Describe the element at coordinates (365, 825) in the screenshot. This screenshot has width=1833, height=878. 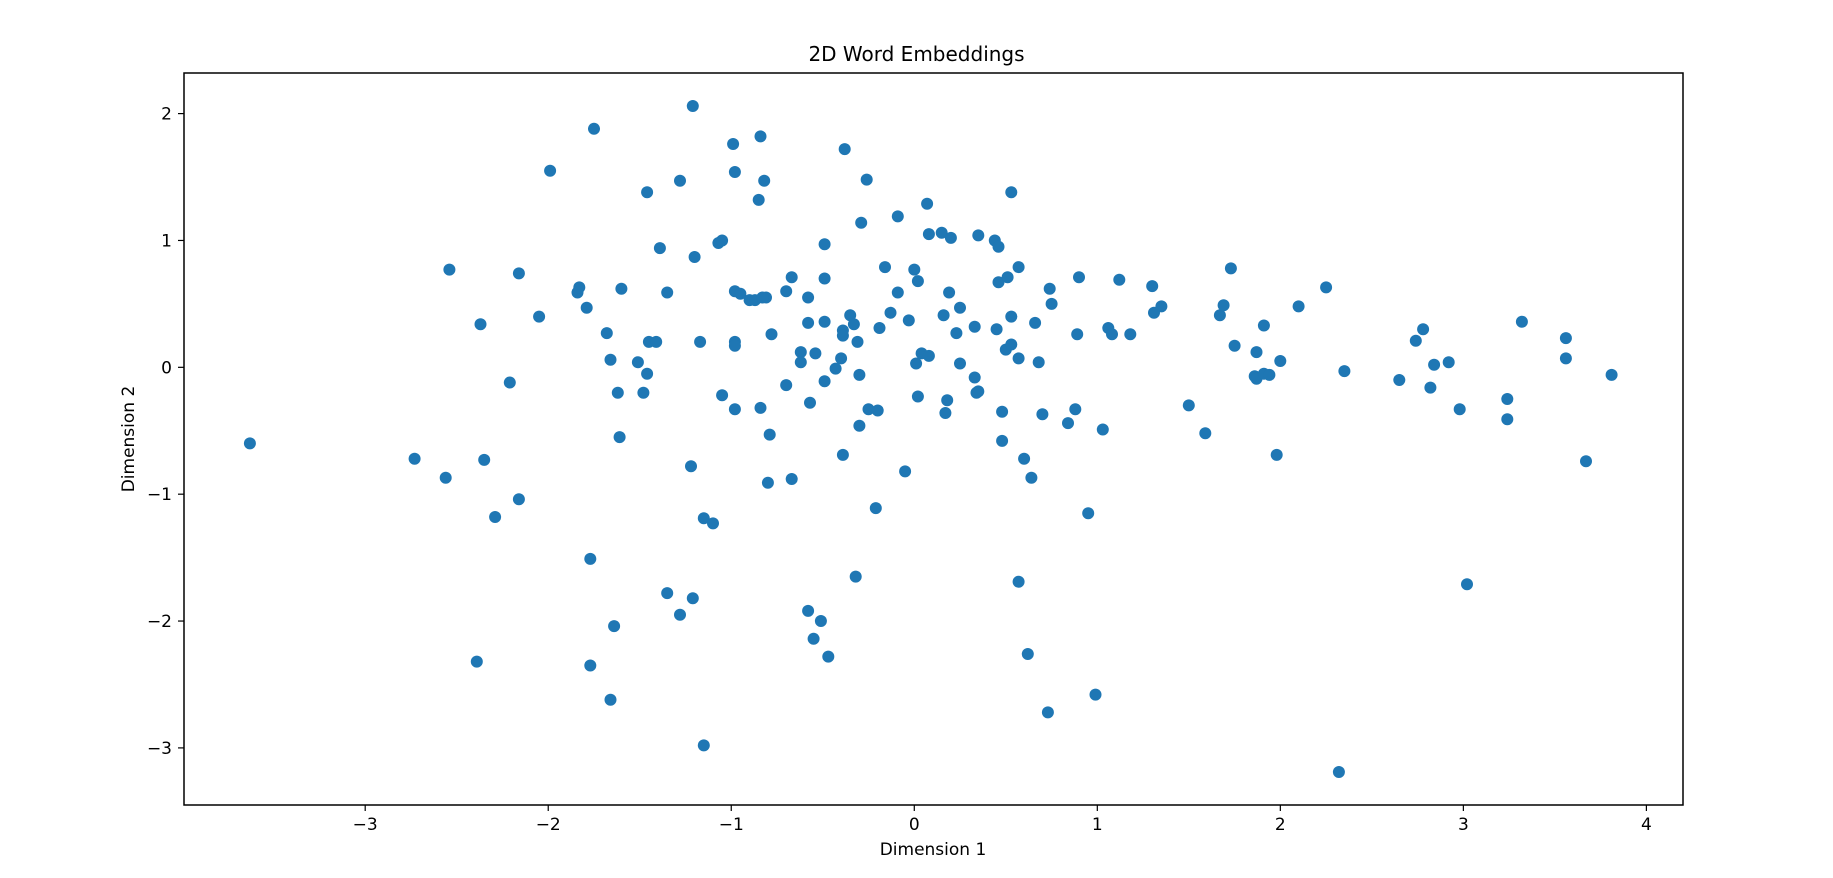
I see `x-tick-label: −3` at that location.